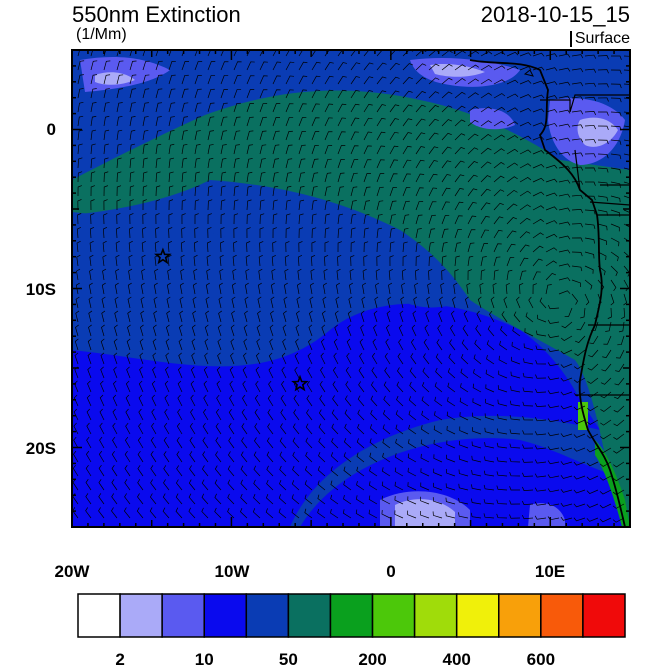  Describe the element at coordinates (51, 129) in the screenshot. I see `lat-label-0: 0` at that location.